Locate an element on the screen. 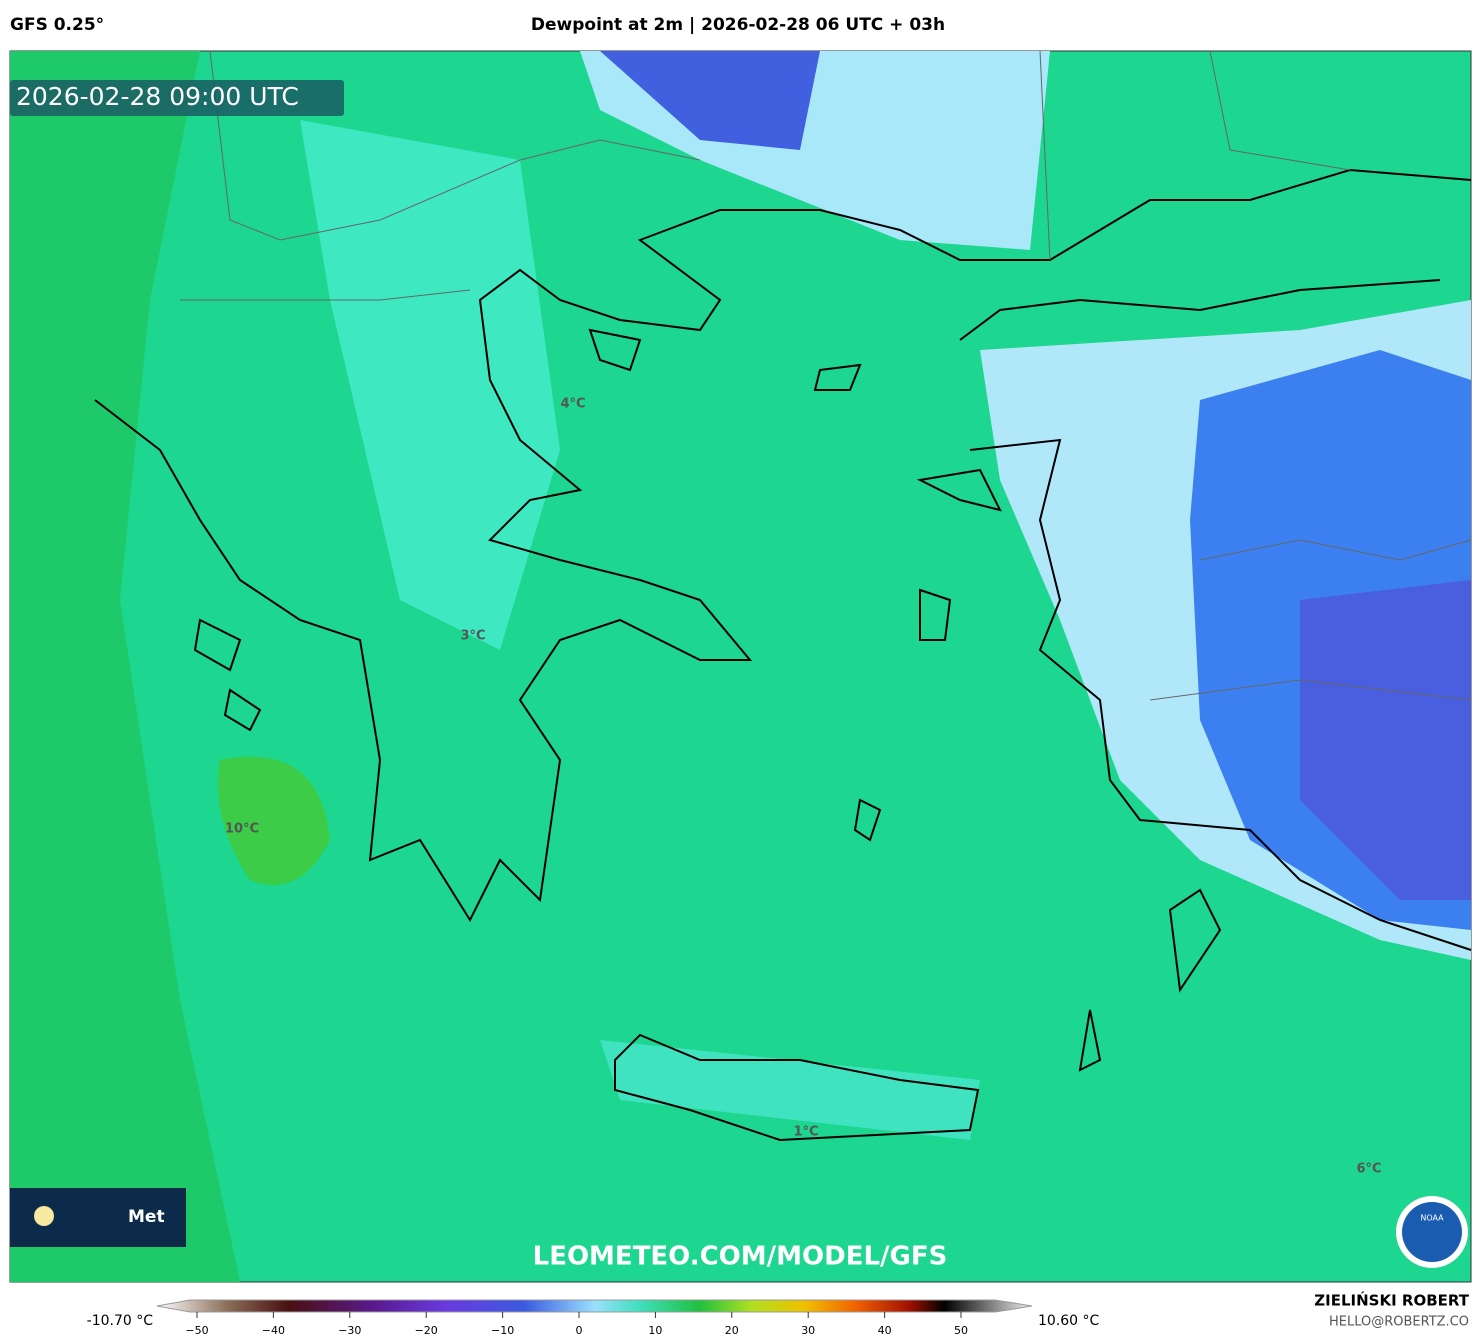 The height and width of the screenshot is (1338, 1479). field-crete is located at coordinates (790, 1090).